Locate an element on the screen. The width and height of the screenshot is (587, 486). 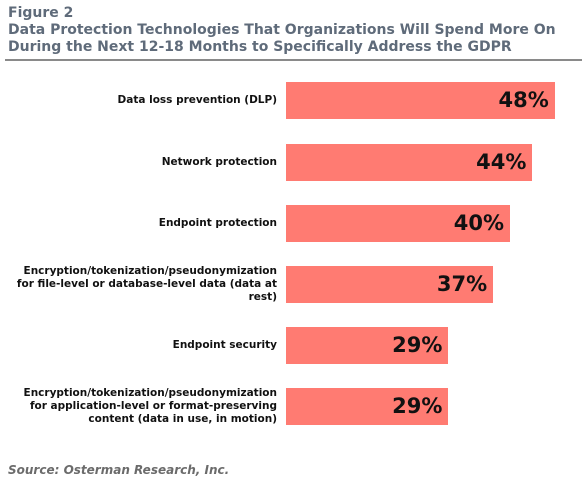
title-divider is located at coordinates (293, 60).